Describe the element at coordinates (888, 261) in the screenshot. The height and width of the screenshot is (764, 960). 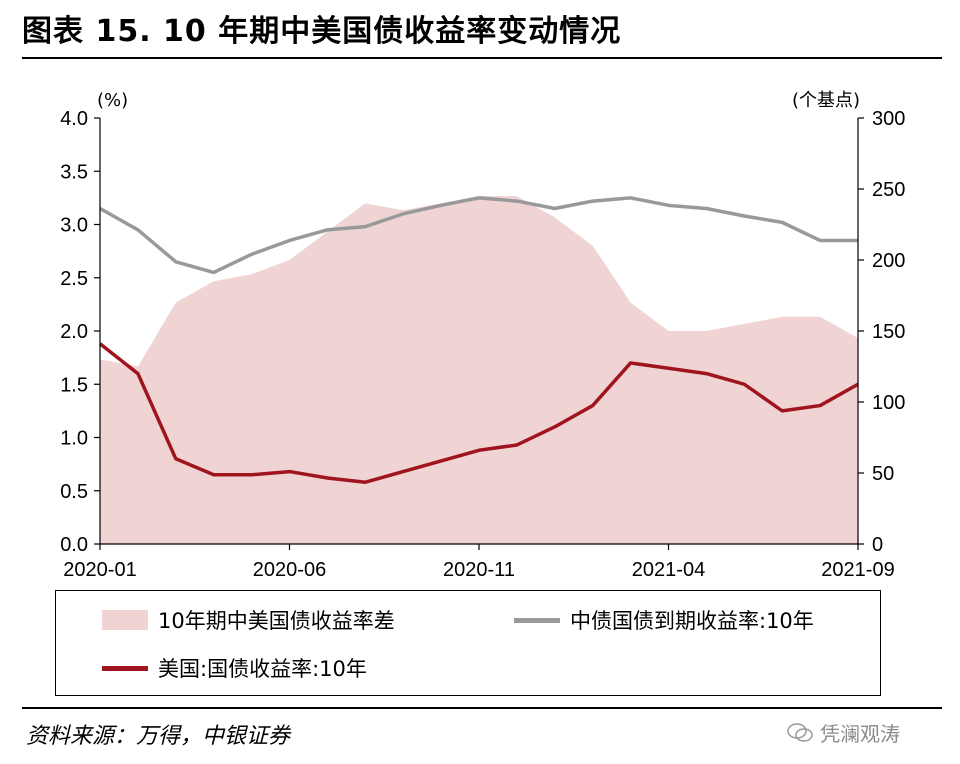
I see `right-axis-tick-label: 200` at that location.